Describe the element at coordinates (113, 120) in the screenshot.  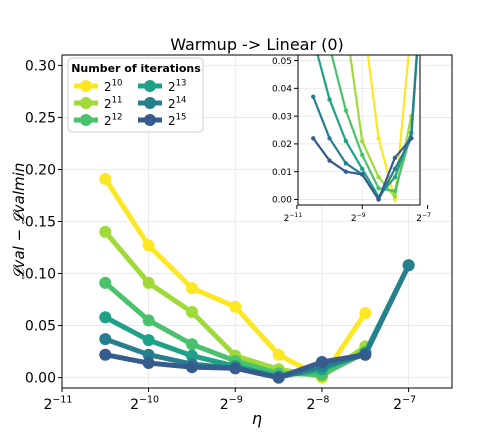
I see `legend-label: 212` at that location.